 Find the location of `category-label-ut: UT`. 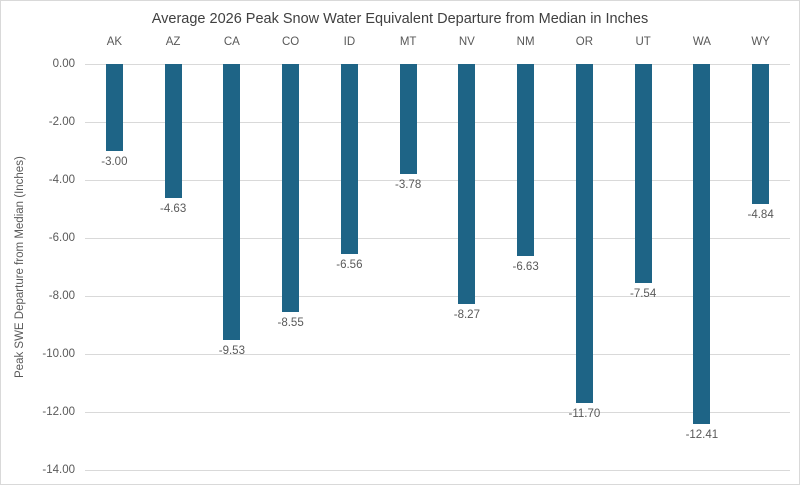

category-label-ut: UT is located at coordinates (643, 42).